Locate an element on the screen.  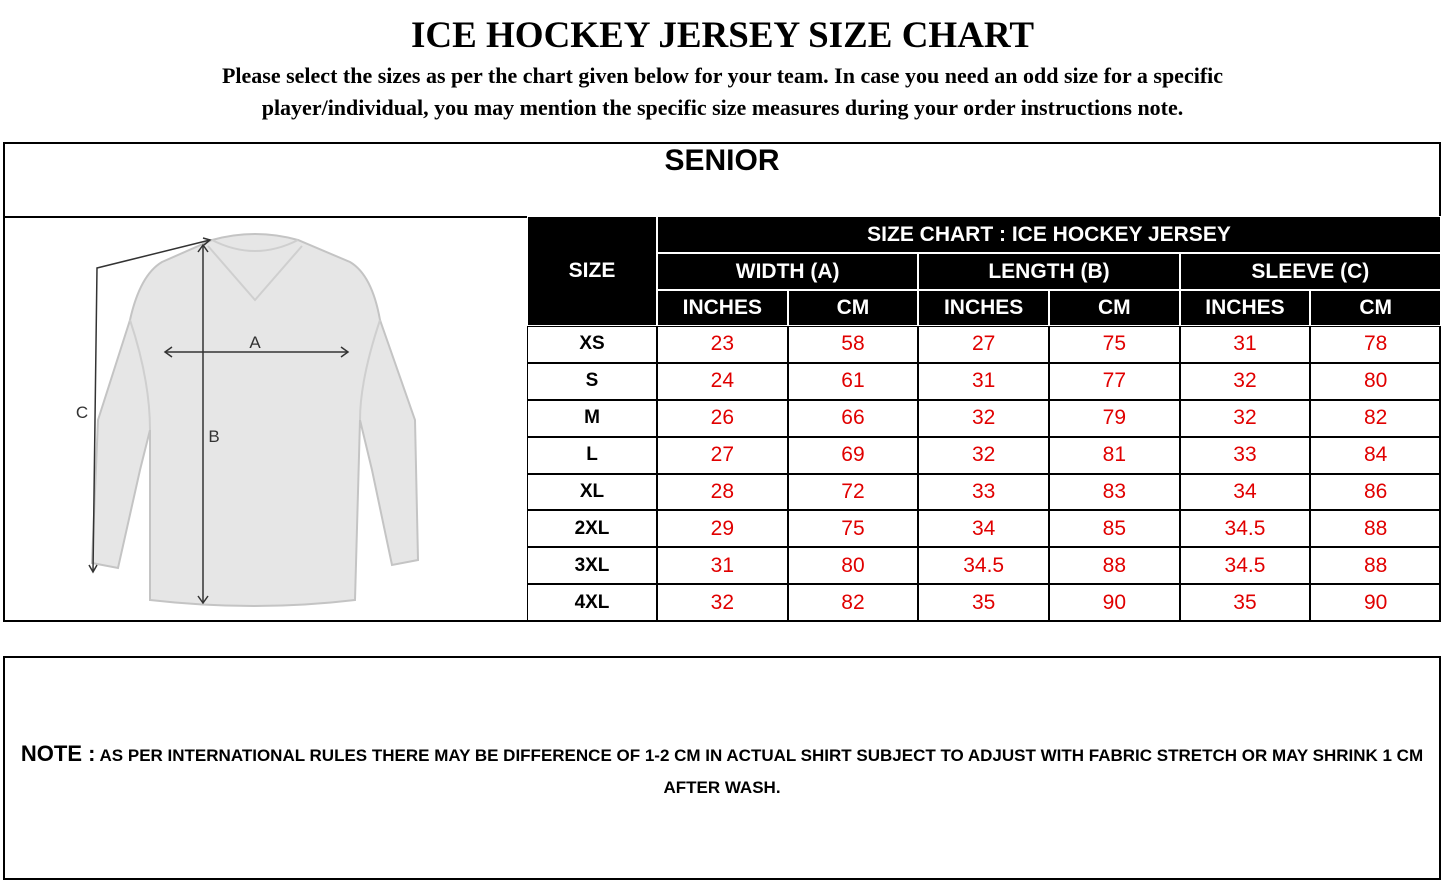
measurement: 66 is located at coordinates (853, 418).